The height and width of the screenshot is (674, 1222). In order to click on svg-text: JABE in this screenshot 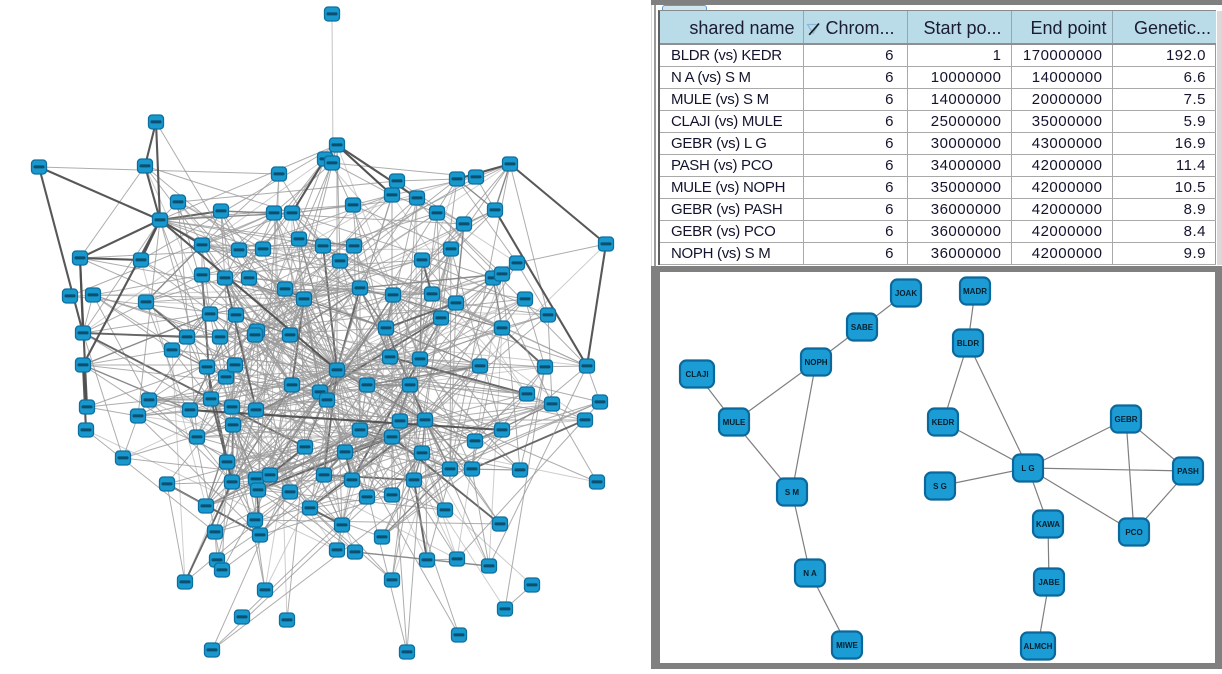, I will do `click(1049, 582)`.